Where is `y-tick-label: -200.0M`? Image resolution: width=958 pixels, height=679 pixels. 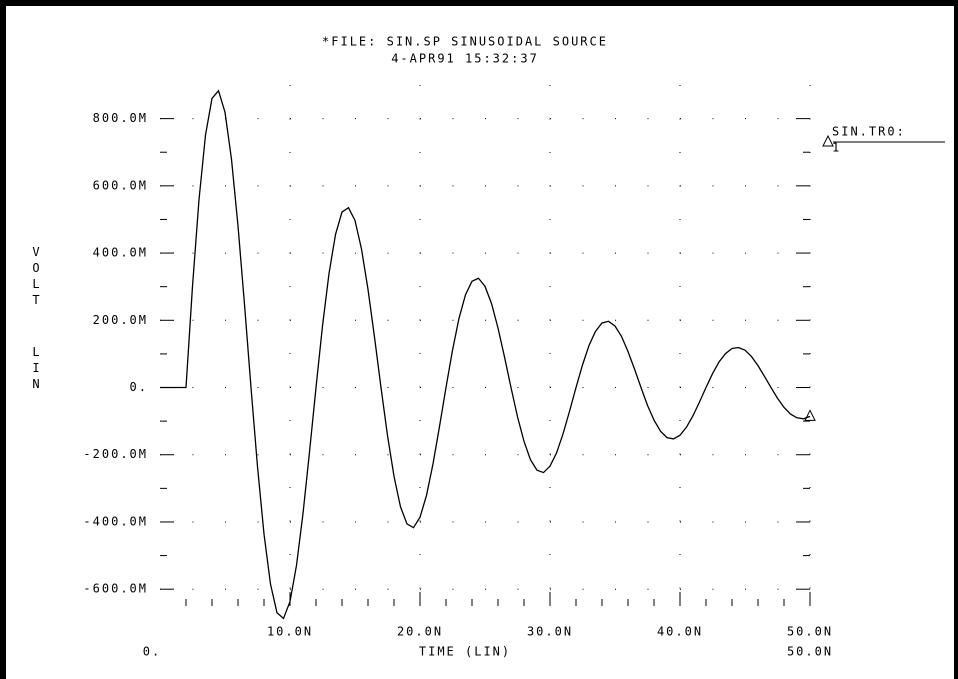
y-tick-label: -200.0M is located at coordinates (115, 454).